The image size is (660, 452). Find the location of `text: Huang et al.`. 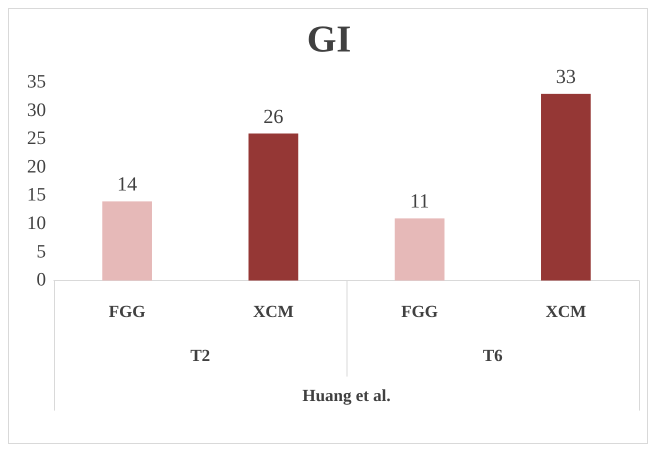

text: Huang et al. is located at coordinates (346, 395).